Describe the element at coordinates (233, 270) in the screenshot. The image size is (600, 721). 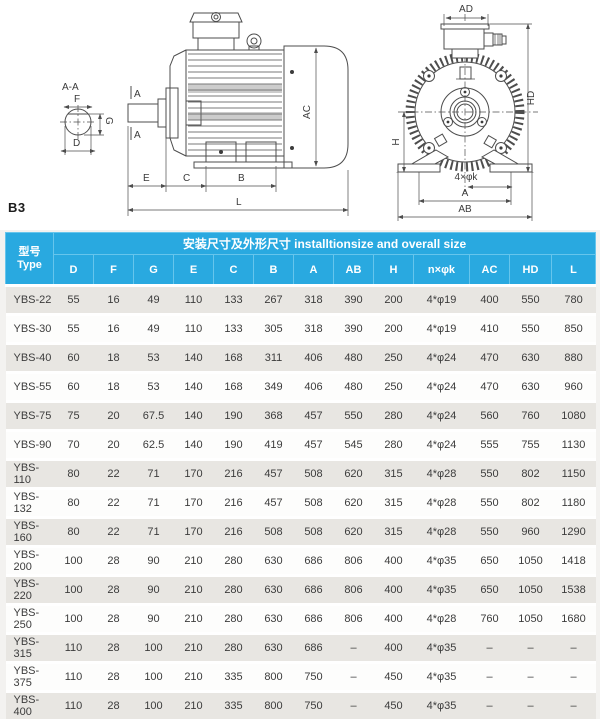
I see `col-header-c: C` at that location.